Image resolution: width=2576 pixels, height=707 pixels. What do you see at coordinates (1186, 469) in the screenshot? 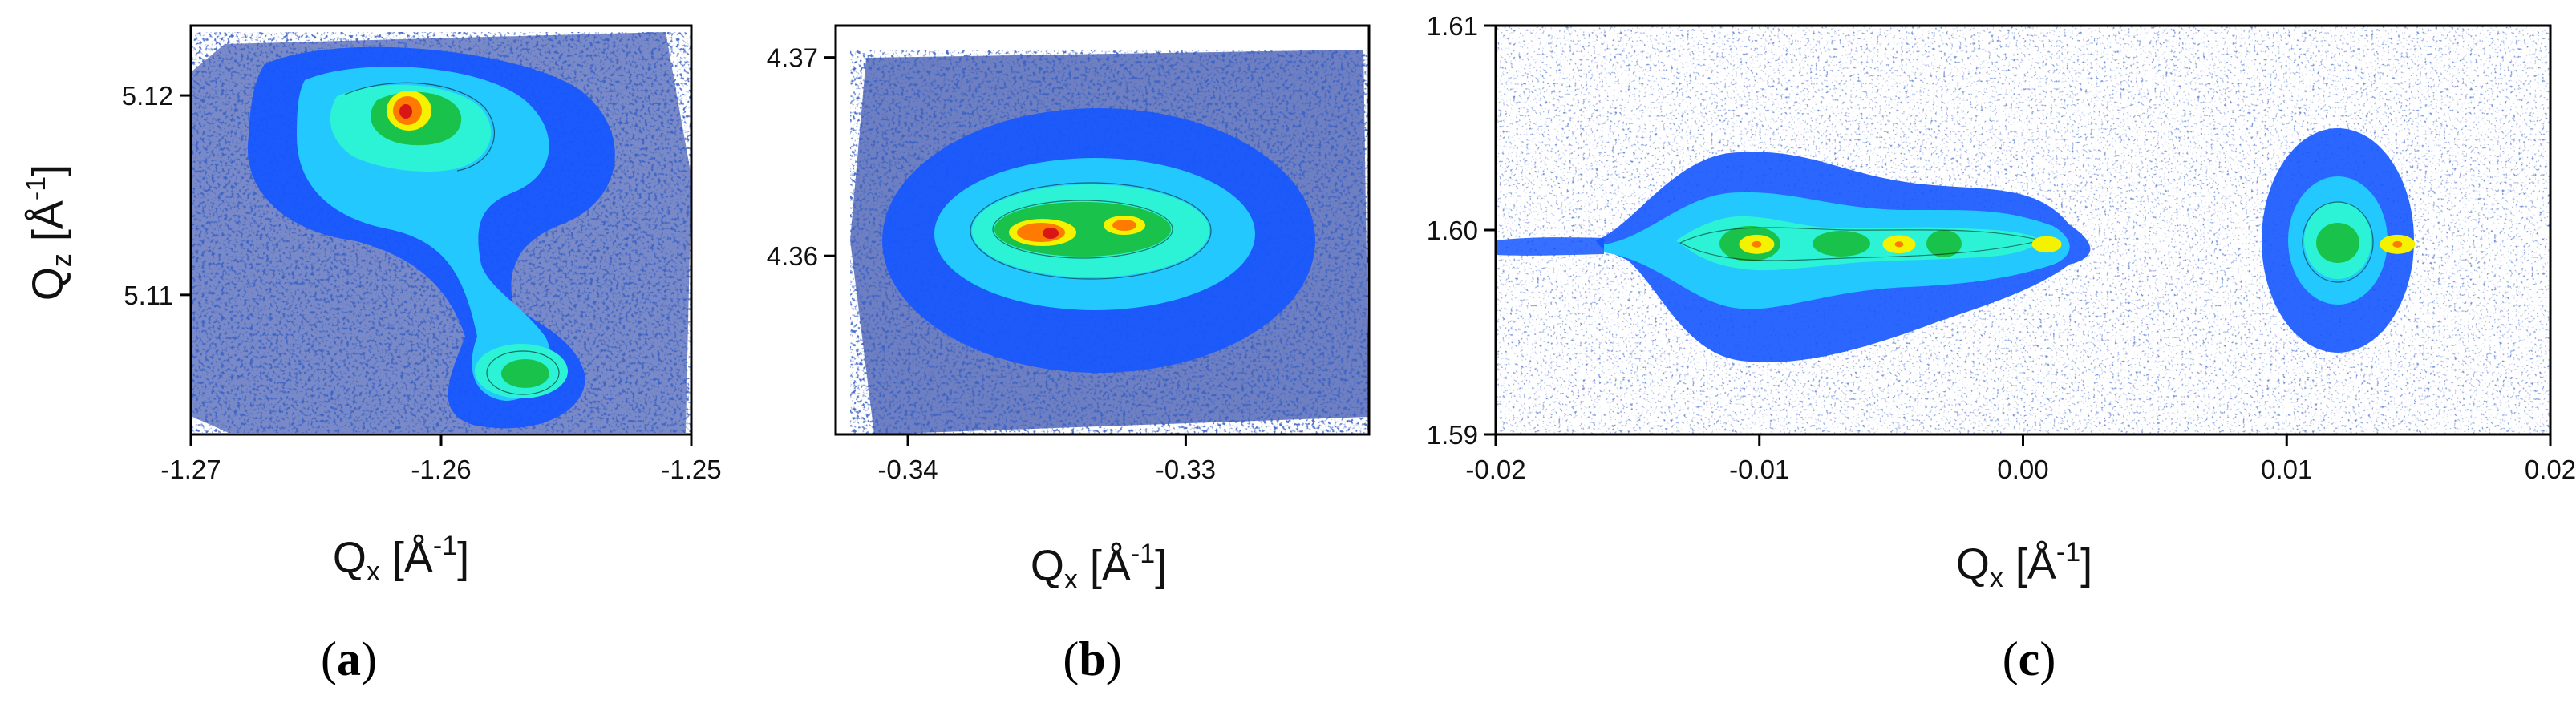
I see `panel-b-xtick-label: -0.33` at bounding box center [1186, 469].